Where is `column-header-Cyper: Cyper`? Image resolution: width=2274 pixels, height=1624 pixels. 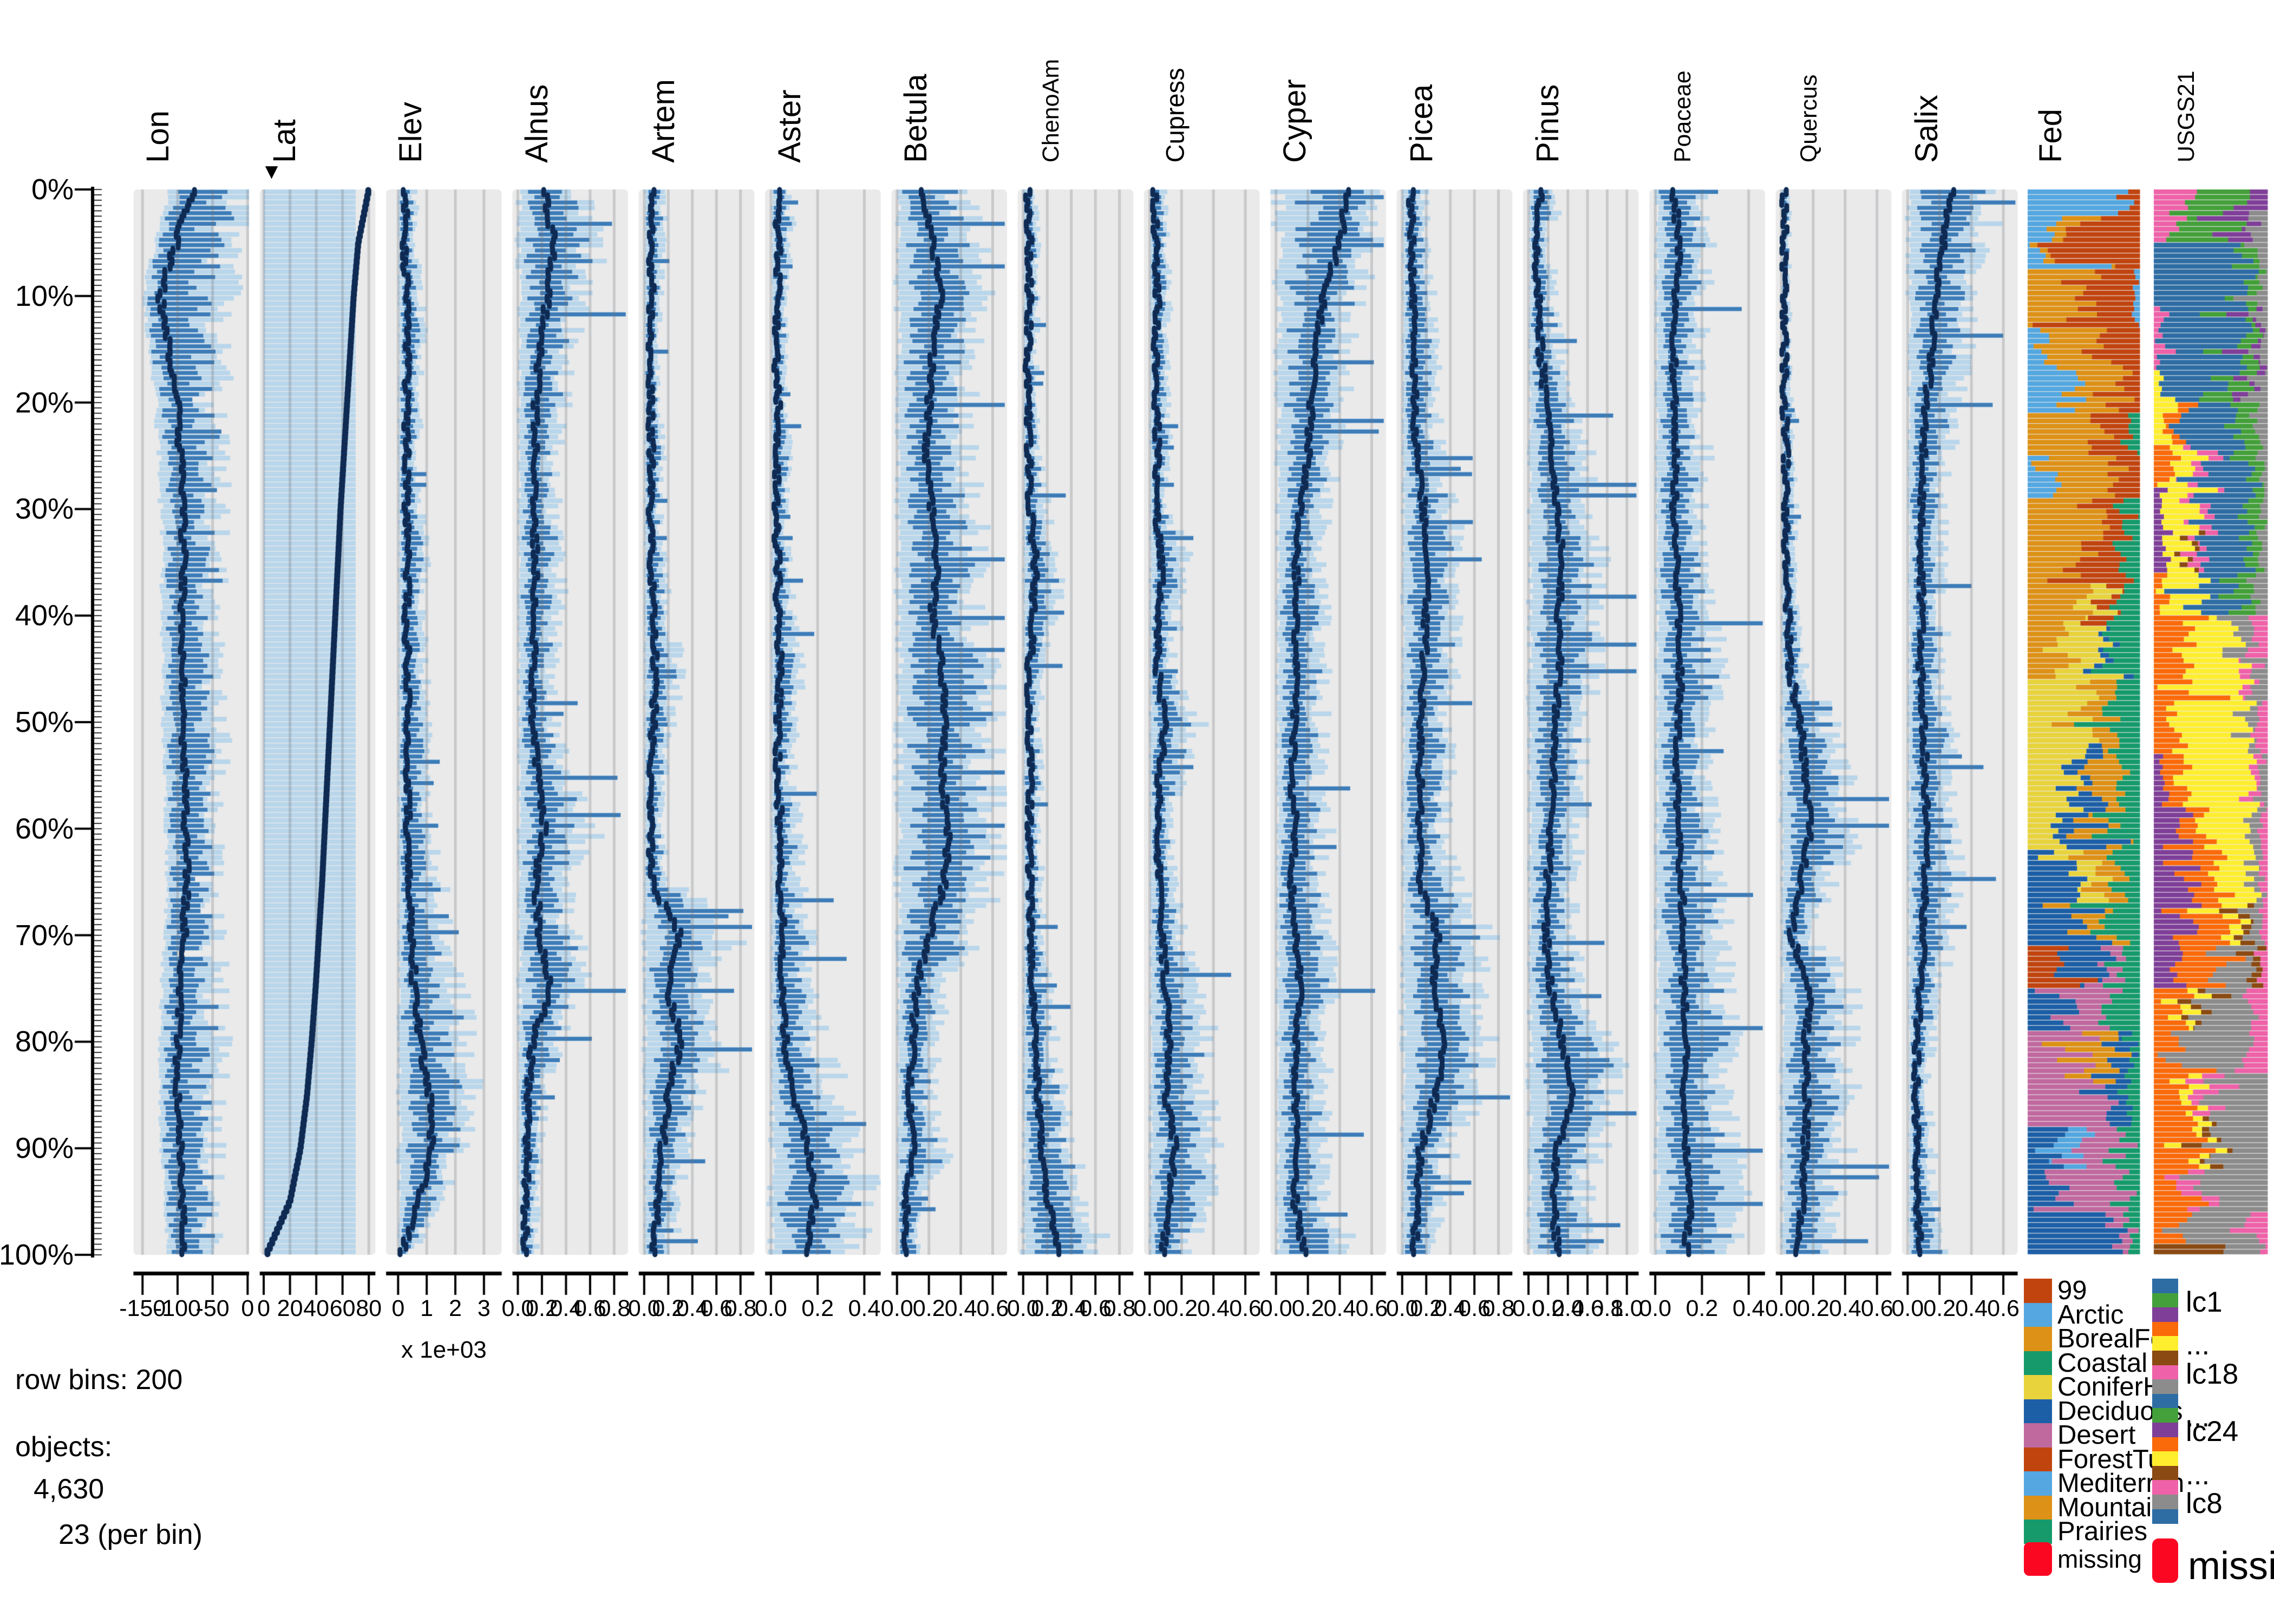
column-header-Cyper: Cyper is located at coordinates (1295, 121).